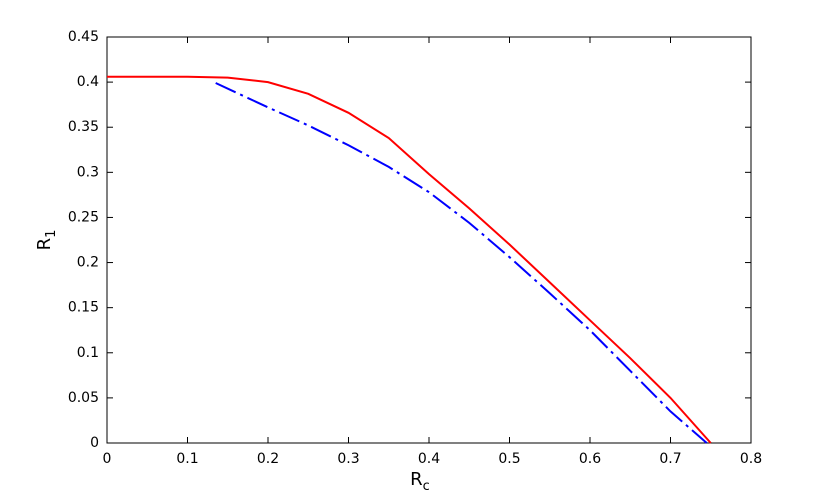  Describe the element at coordinates (88, 82) in the screenshot. I see `y-tick-label: 0.4` at that location.